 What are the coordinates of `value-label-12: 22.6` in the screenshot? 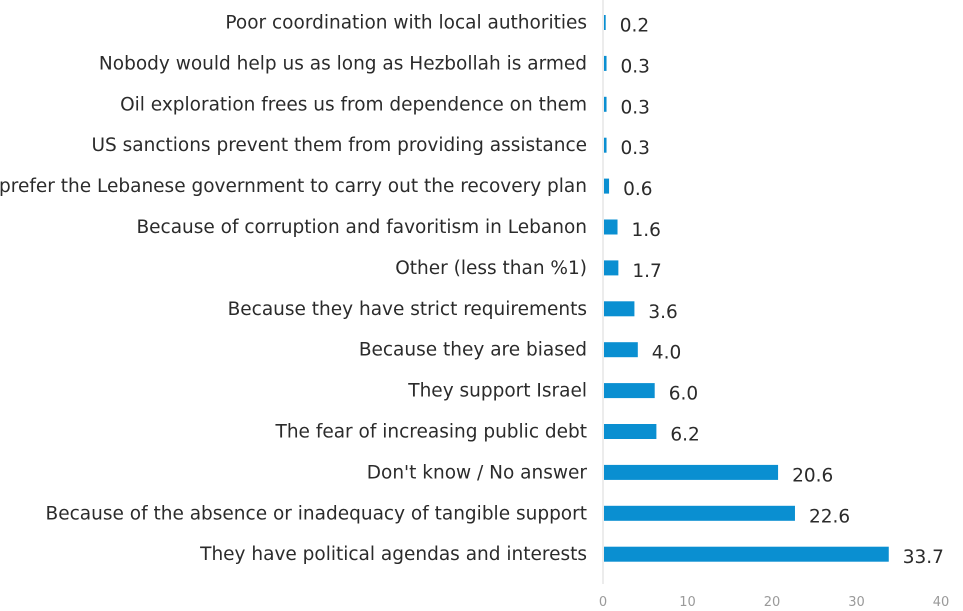 It's located at (829, 516).